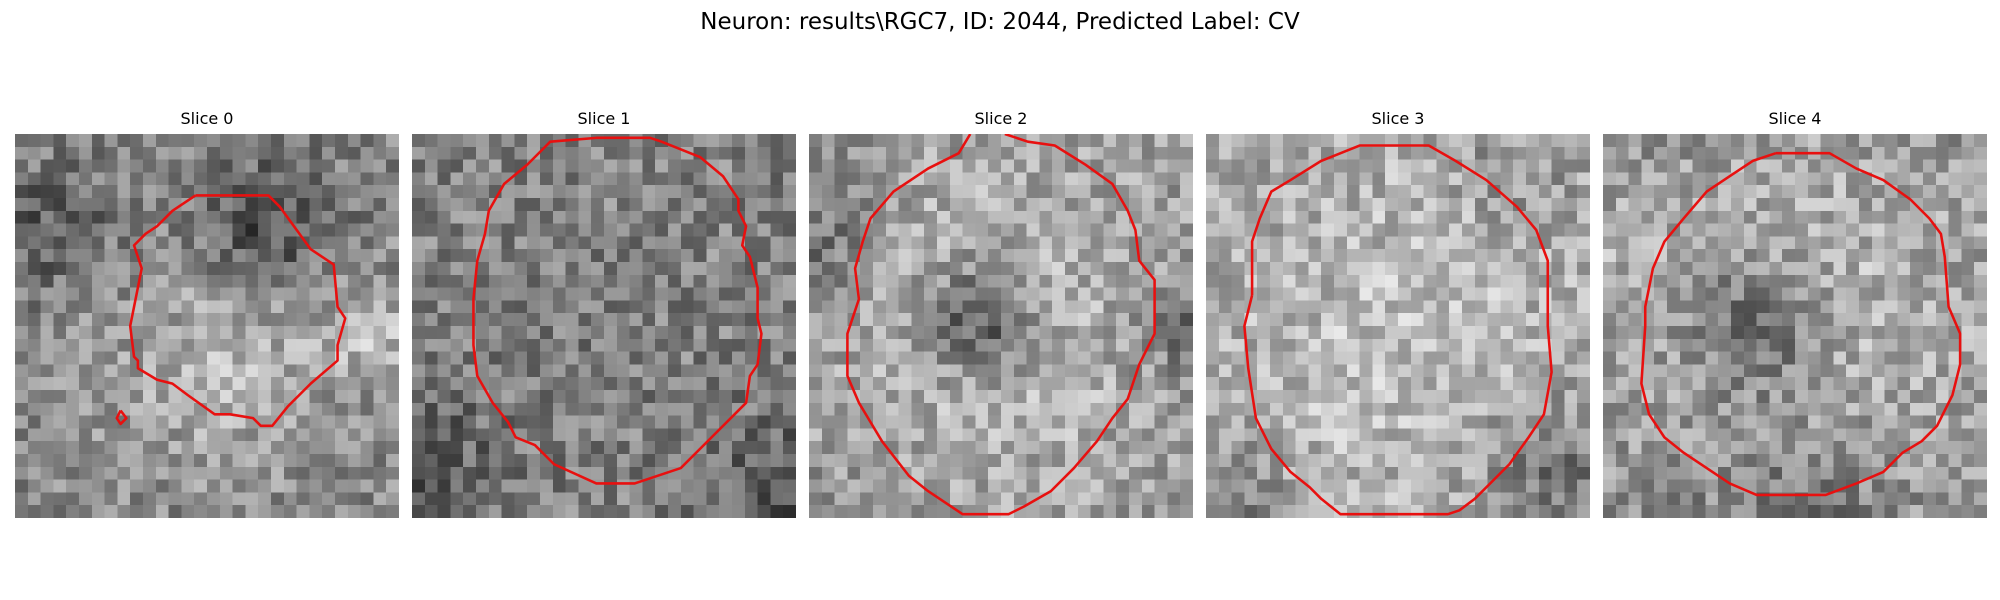 This screenshot has height=600, width=2000. What do you see at coordinates (1795, 326) in the screenshot?
I see `slice-image` at bounding box center [1795, 326].